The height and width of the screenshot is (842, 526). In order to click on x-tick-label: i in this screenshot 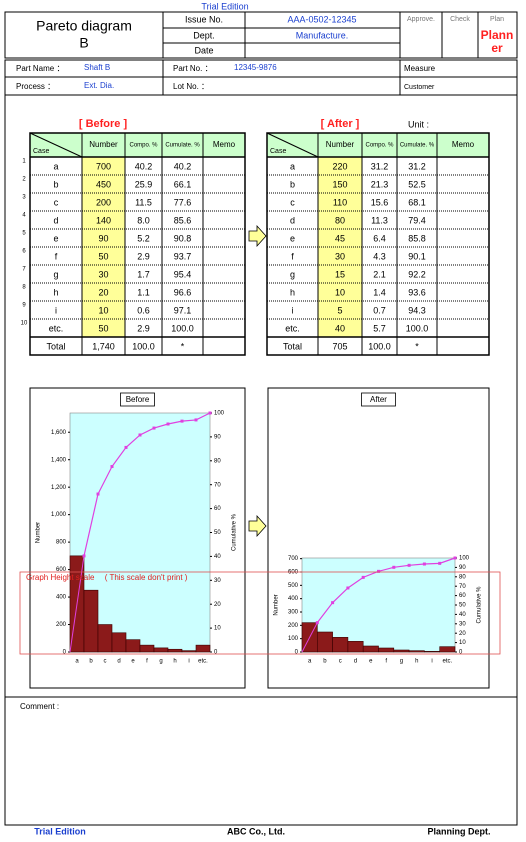, I will do `click(431, 662)`.